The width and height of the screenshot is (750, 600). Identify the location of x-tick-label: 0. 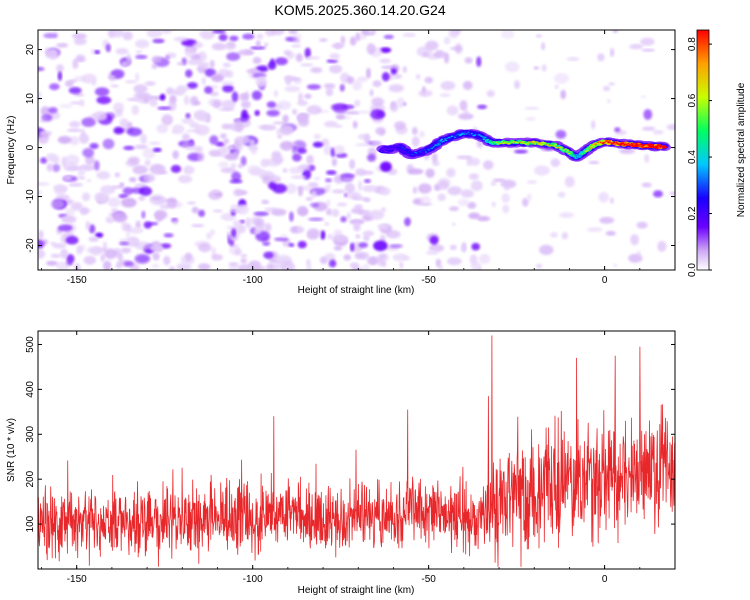
(605, 280).